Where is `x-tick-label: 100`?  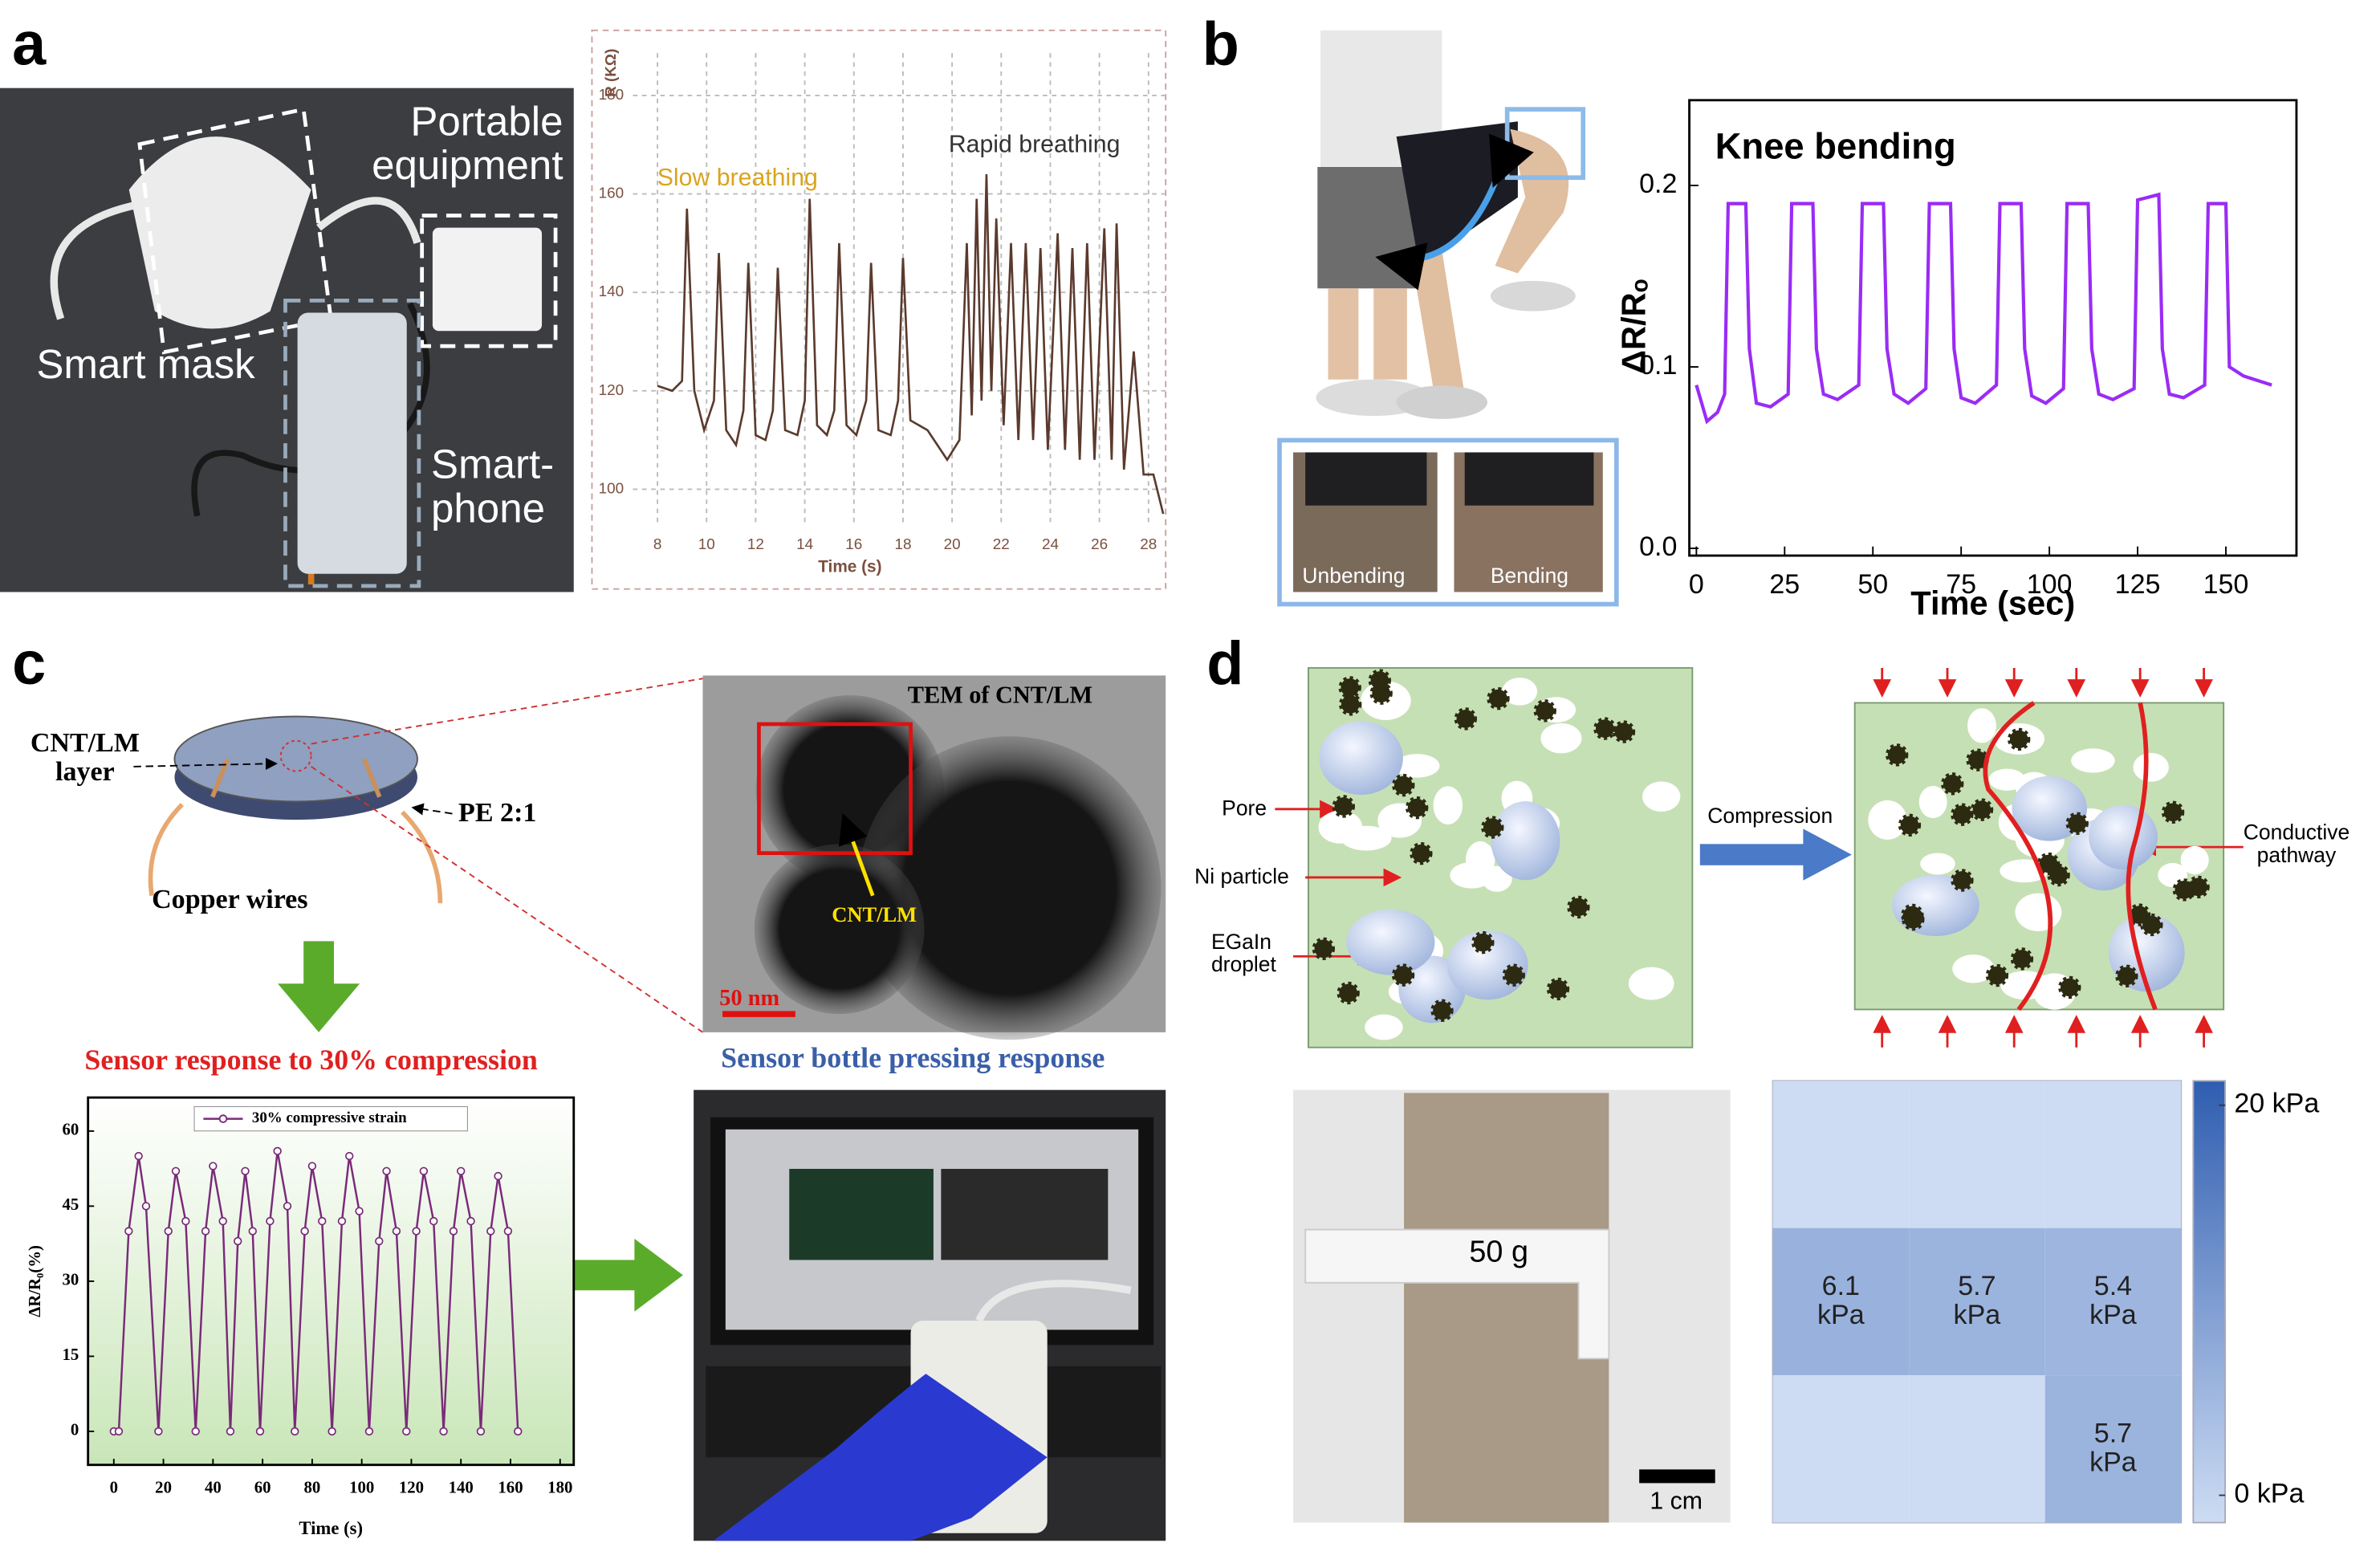 x-tick-label: 100 is located at coordinates (361, 1488).